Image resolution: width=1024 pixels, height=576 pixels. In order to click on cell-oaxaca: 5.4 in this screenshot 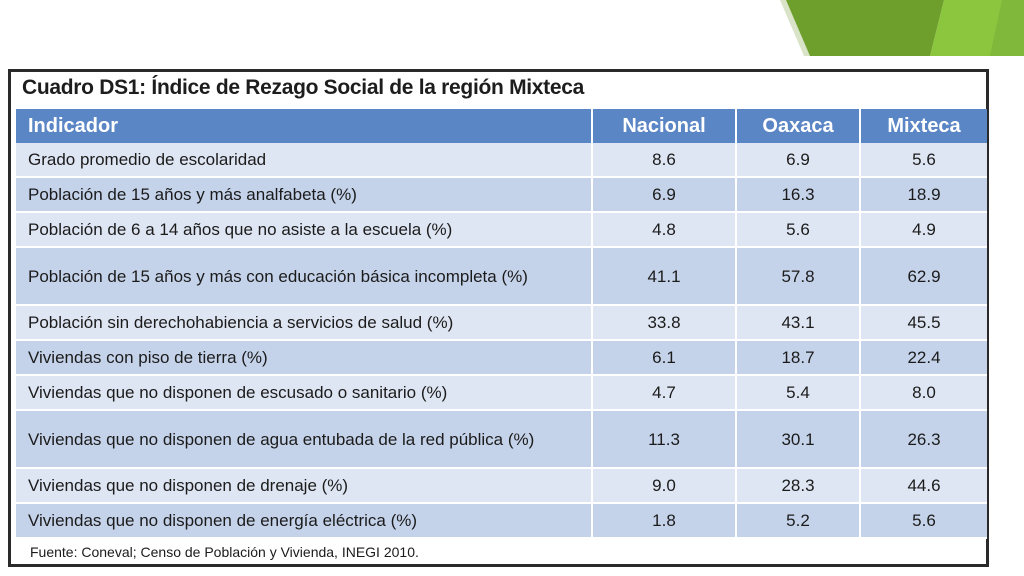, I will do `click(798, 393)`.